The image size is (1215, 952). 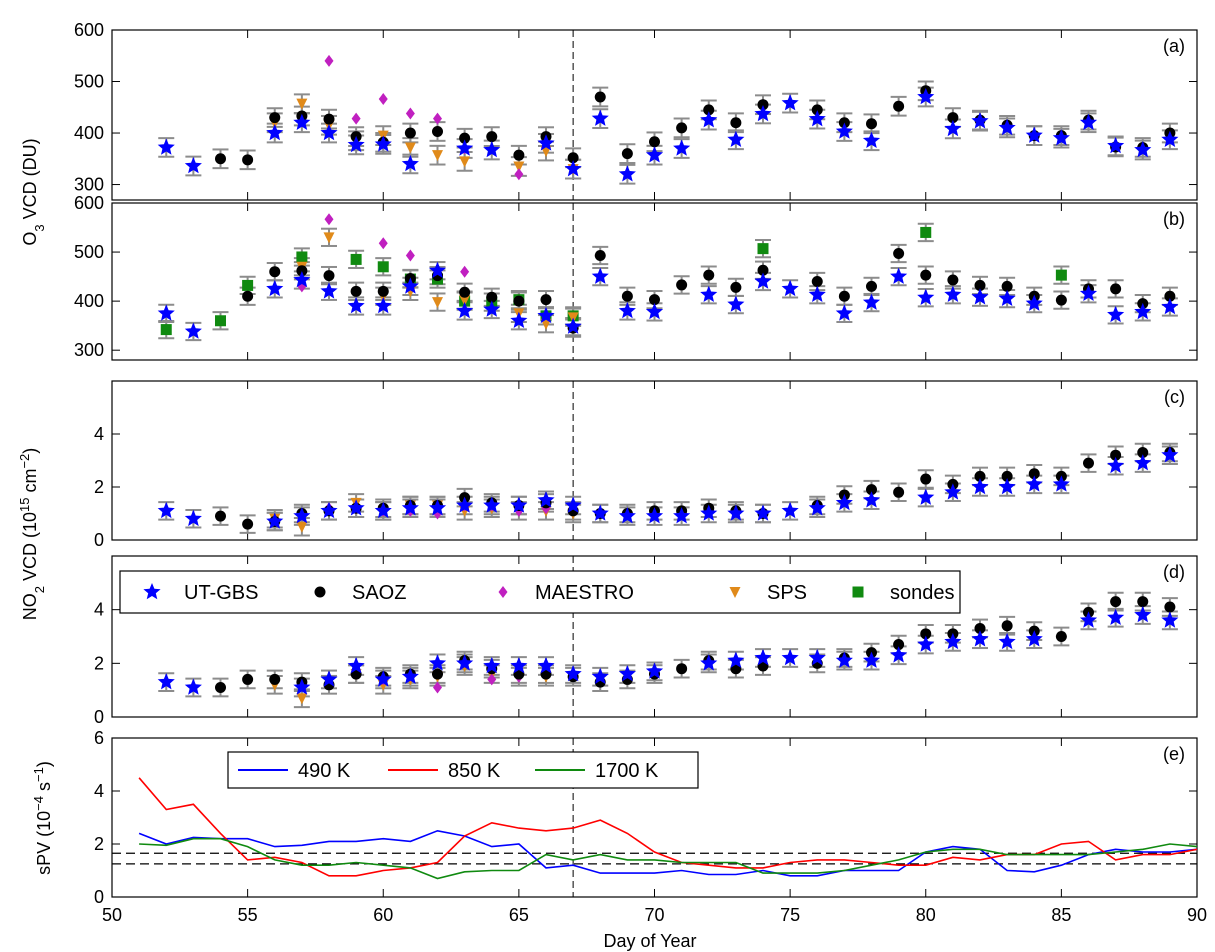 I want to click on no2-y-axis-label: NO2 VCD (1015 cm−2), so click(x=32, y=534).